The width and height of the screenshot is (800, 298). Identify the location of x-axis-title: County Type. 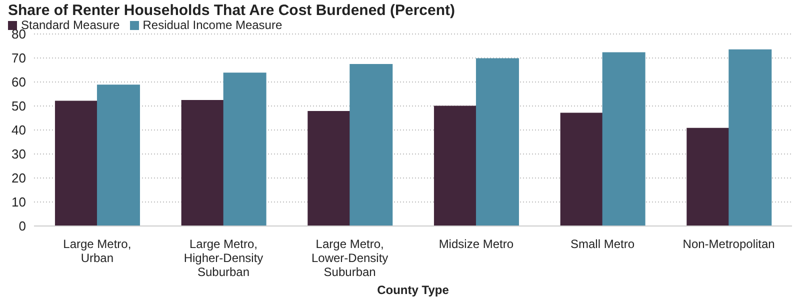
(413, 290).